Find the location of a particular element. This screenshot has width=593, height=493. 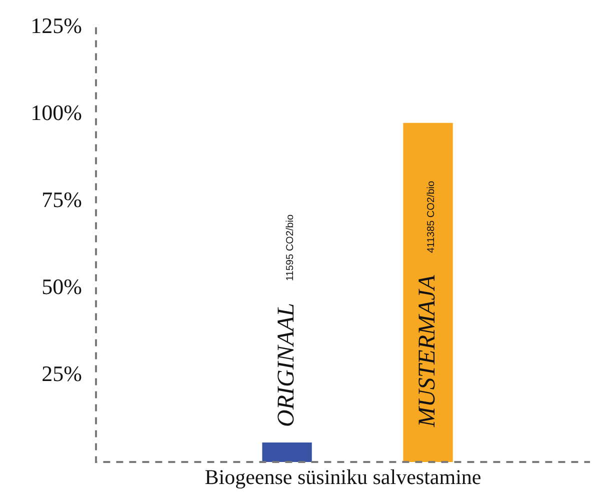

annotation: 411385 CO2/bio is located at coordinates (431, 217).